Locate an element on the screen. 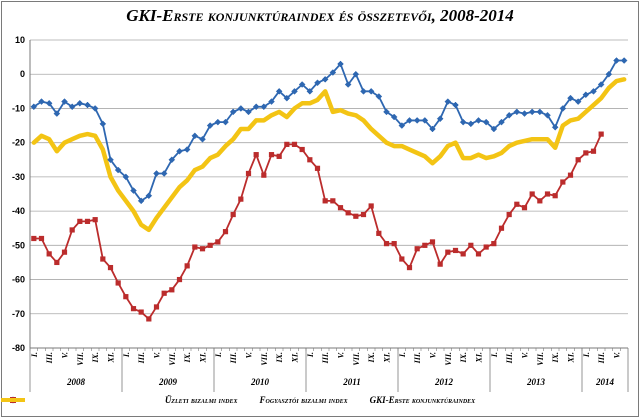 The height and width of the screenshot is (418, 640). year-label: 2011 is located at coordinates (351, 382).